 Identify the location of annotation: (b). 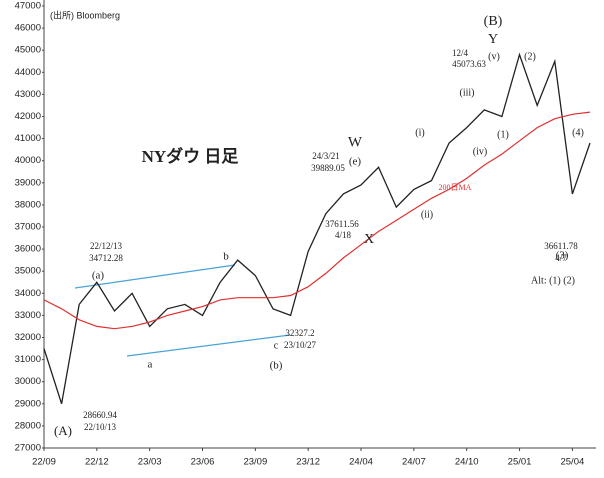
(276, 366).